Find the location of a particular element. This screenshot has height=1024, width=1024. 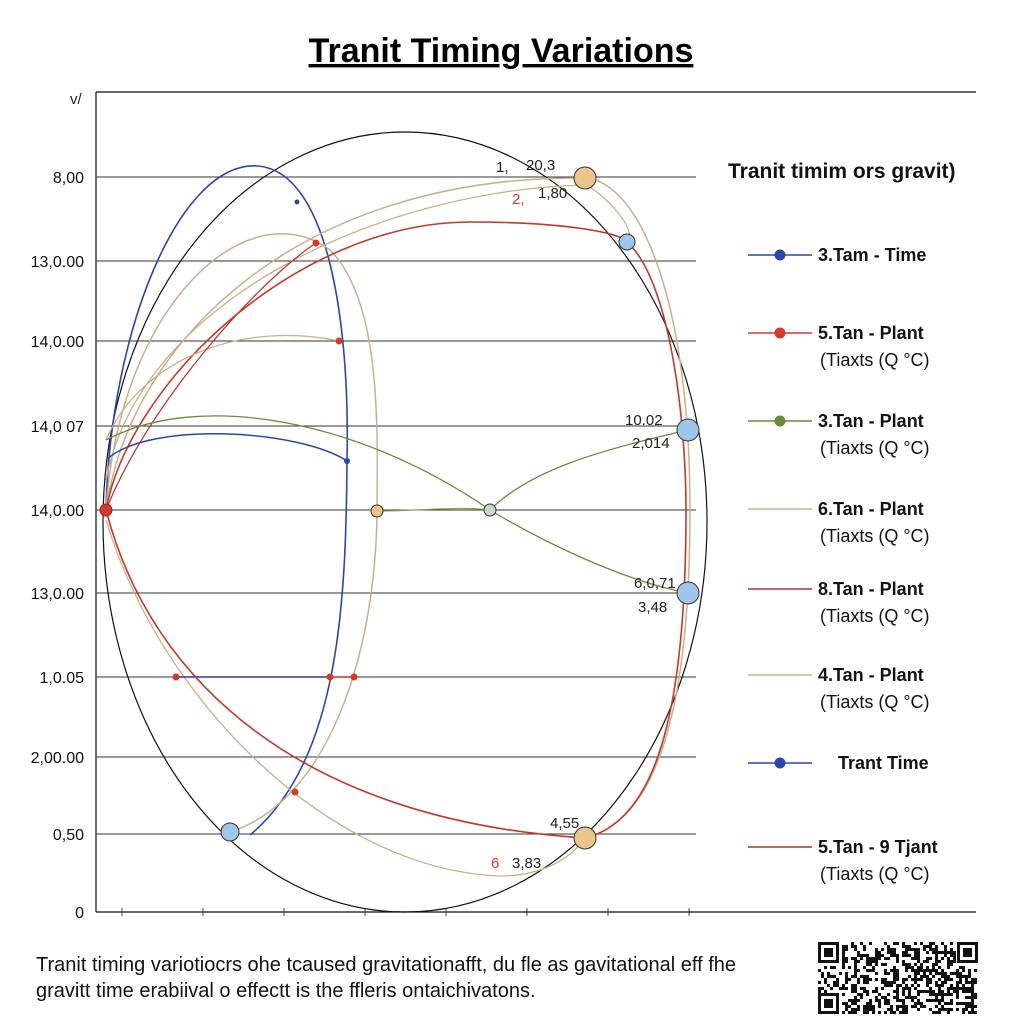

legend-sublabel: (Tiaxts (Q °C) is located at coordinates (875, 702).